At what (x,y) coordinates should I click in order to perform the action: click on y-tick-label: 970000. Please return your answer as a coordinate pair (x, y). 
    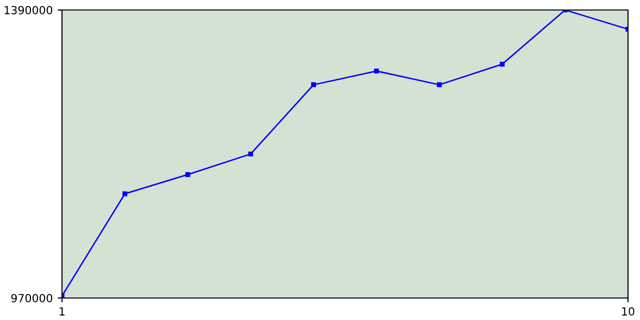
    Looking at the image, I should click on (31, 298).